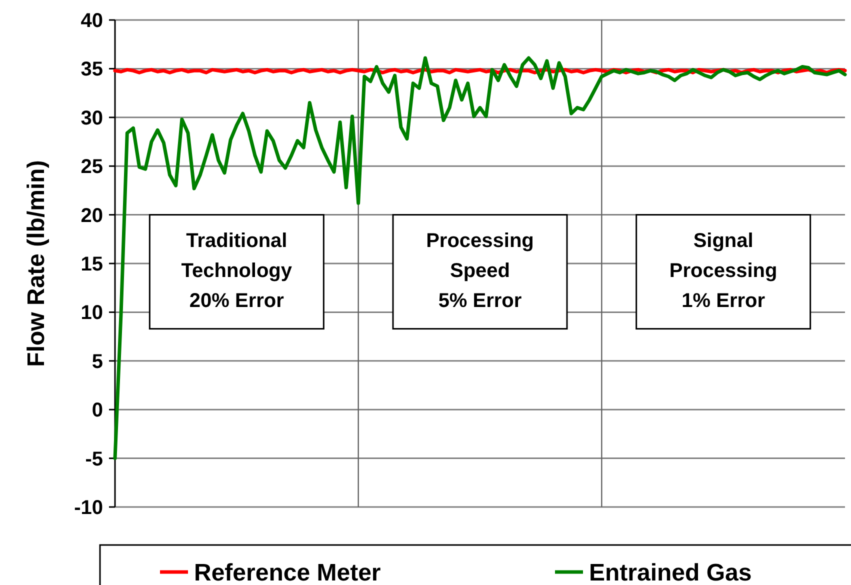 The height and width of the screenshot is (585, 851). Describe the element at coordinates (91, 215) in the screenshot. I see `y-tick-label: 20` at that location.